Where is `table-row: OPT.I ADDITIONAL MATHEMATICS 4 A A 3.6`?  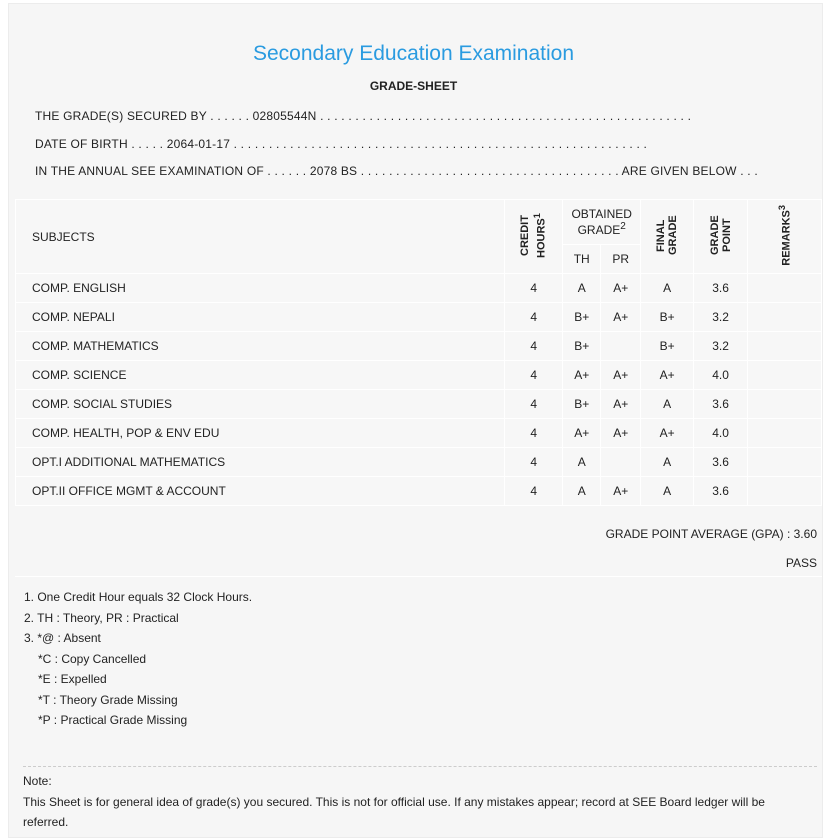
table-row: OPT.I ADDITIONAL MATHEMATICS 4 A A 3.6 is located at coordinates (418, 462).